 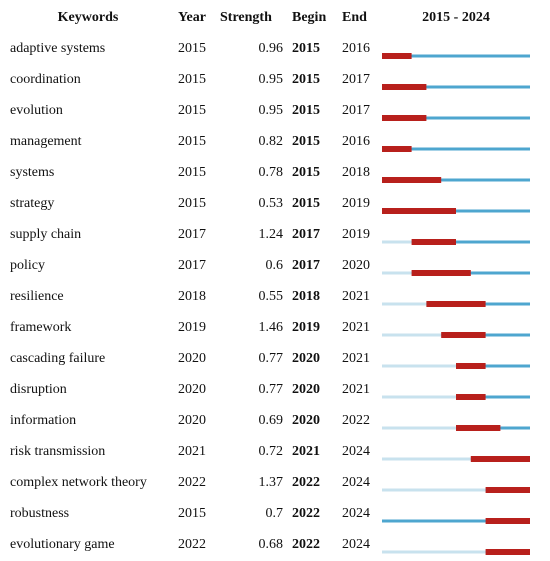 What do you see at coordinates (271, 482) in the screenshot?
I see `strength: 1.37` at bounding box center [271, 482].